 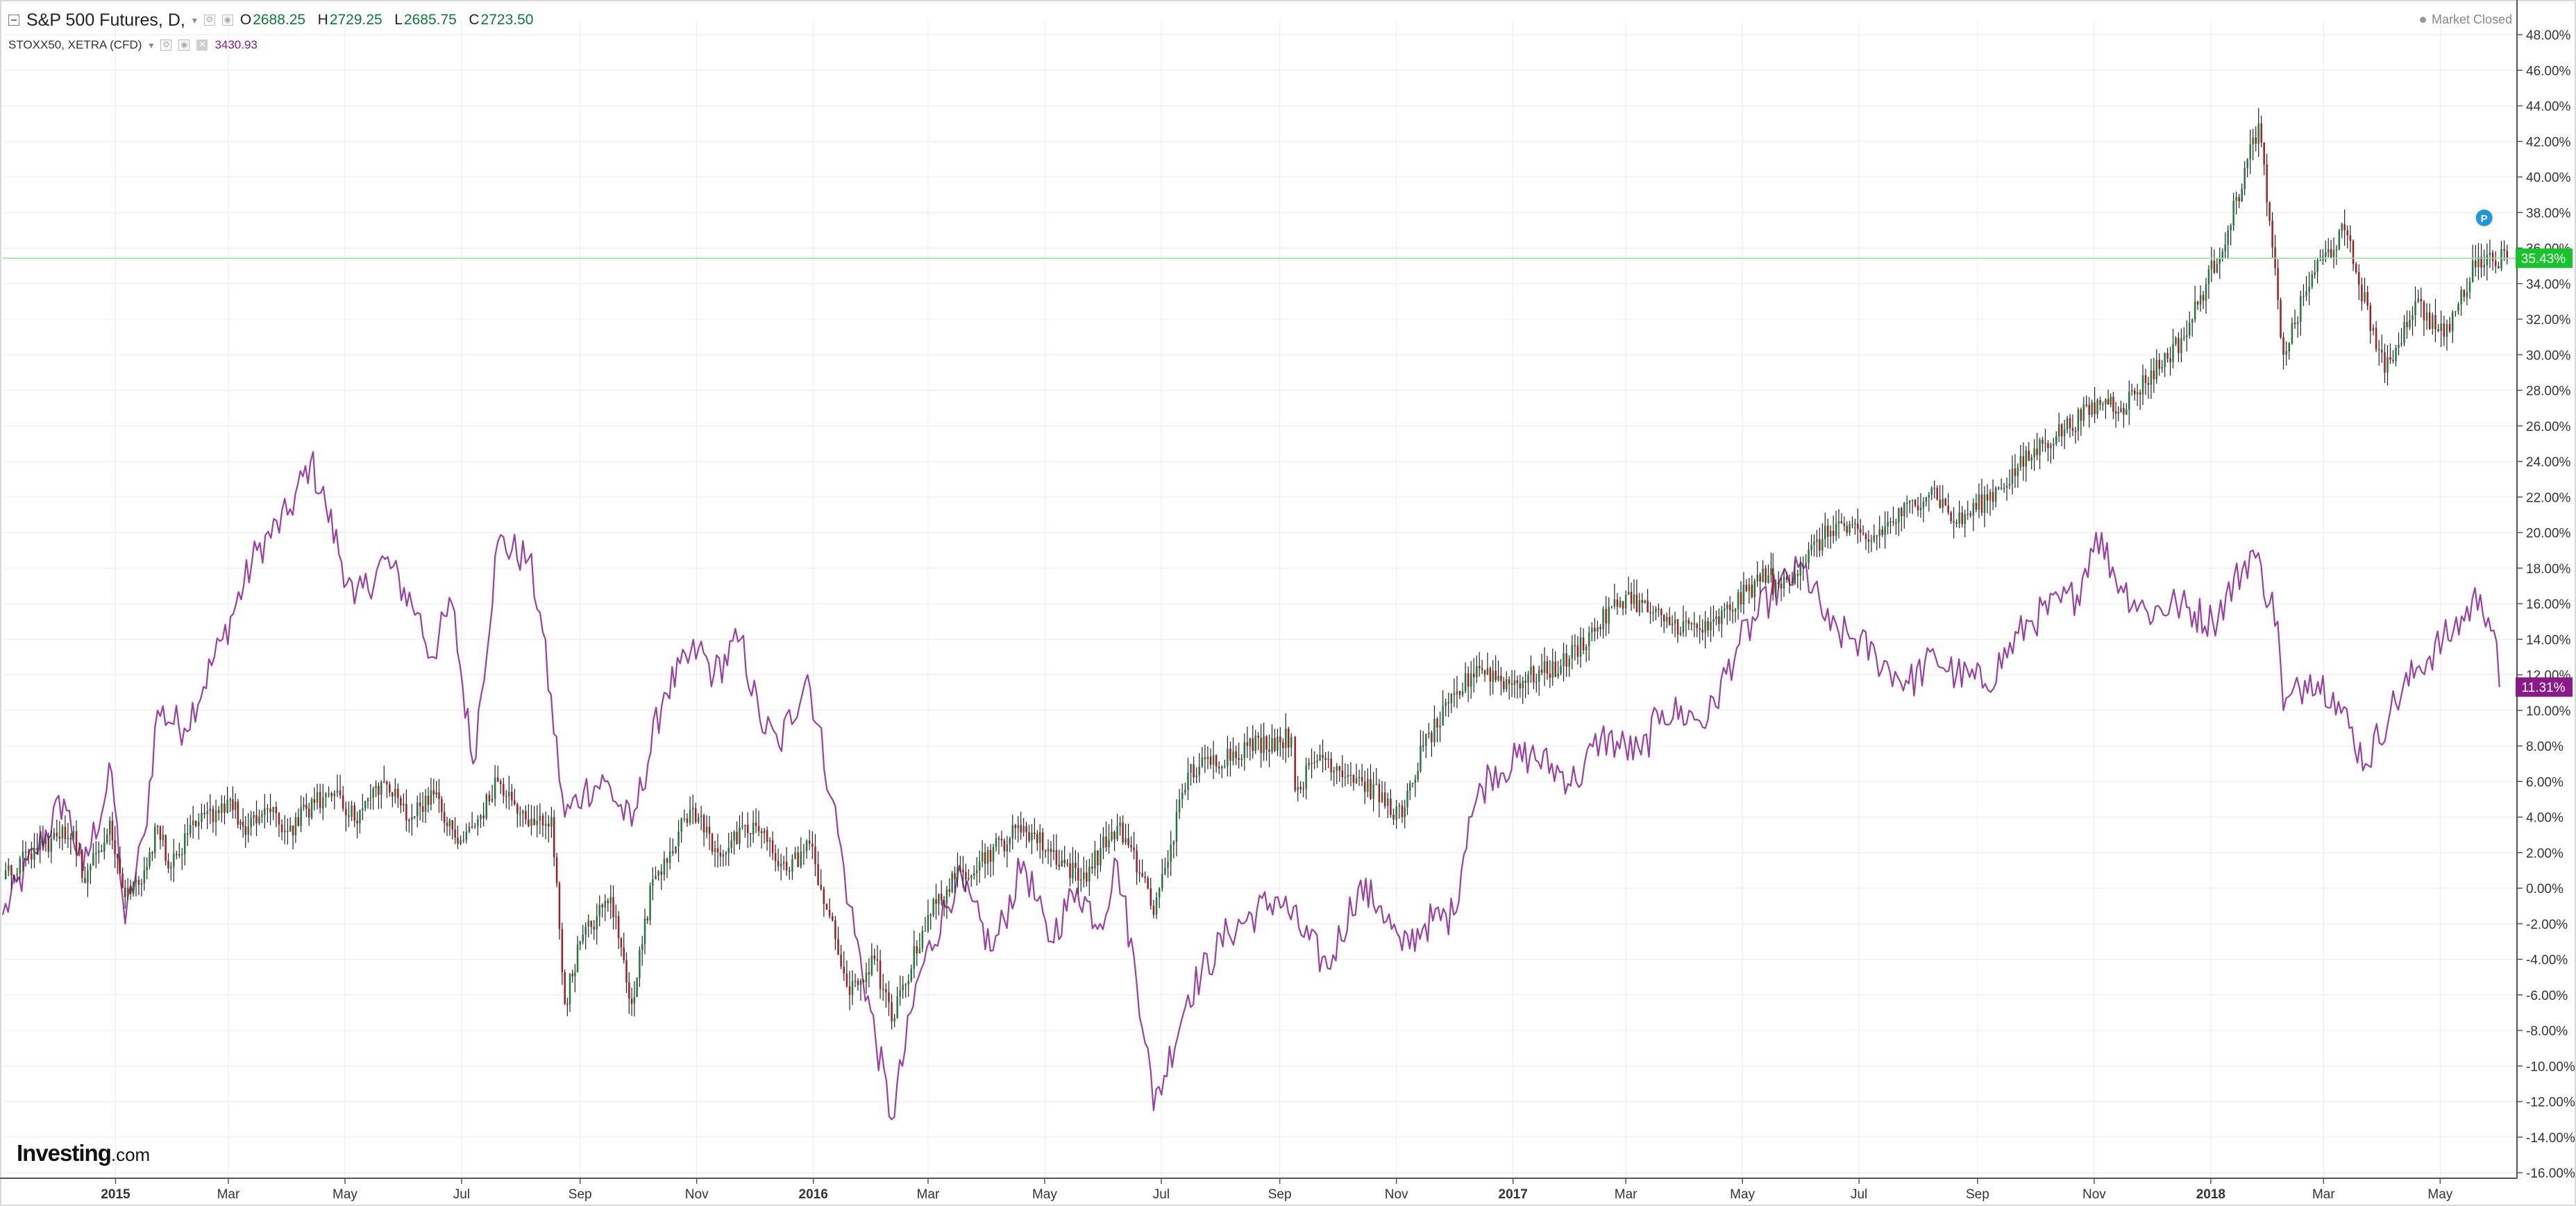 What do you see at coordinates (2484, 217) in the screenshot?
I see `event-marker-icon` at bounding box center [2484, 217].